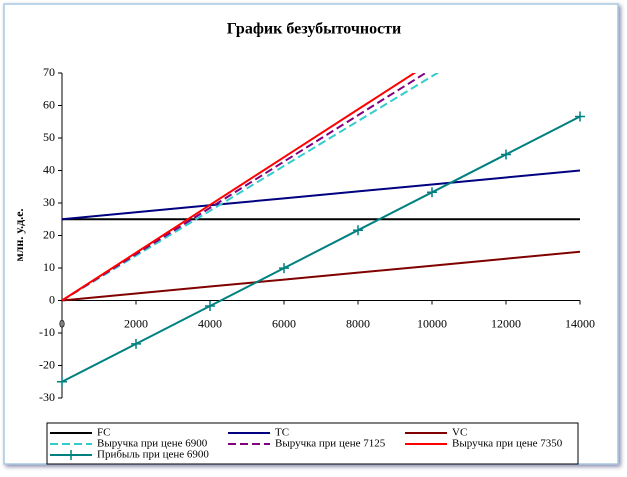 Image resolution: width=627 pixels, height=477 pixels. I want to click on y-tick-label: 70, so click(49, 72).